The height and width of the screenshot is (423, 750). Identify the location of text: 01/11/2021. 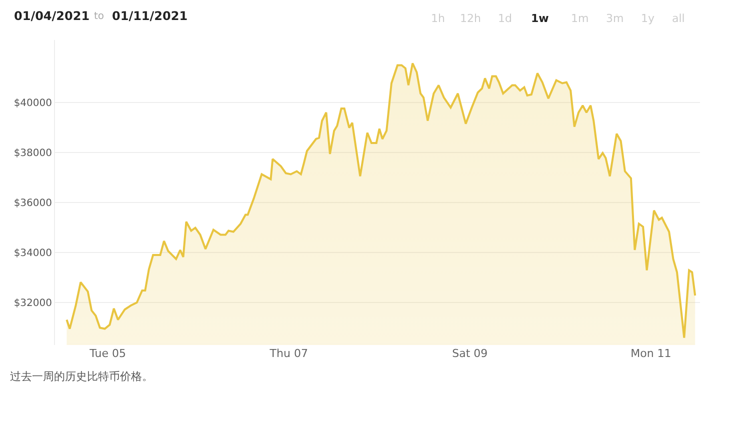
(150, 16).